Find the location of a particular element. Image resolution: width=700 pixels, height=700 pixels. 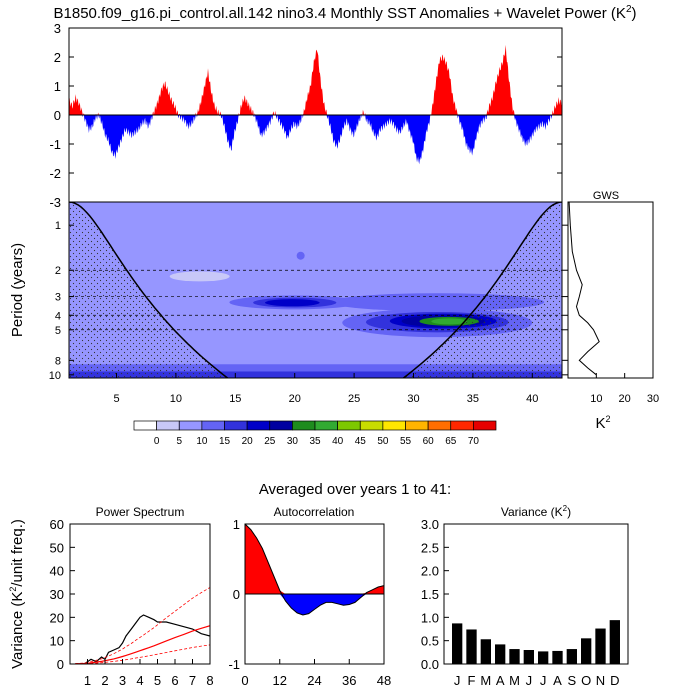

y-tick-label: 0.0 is located at coordinates (430, 664).